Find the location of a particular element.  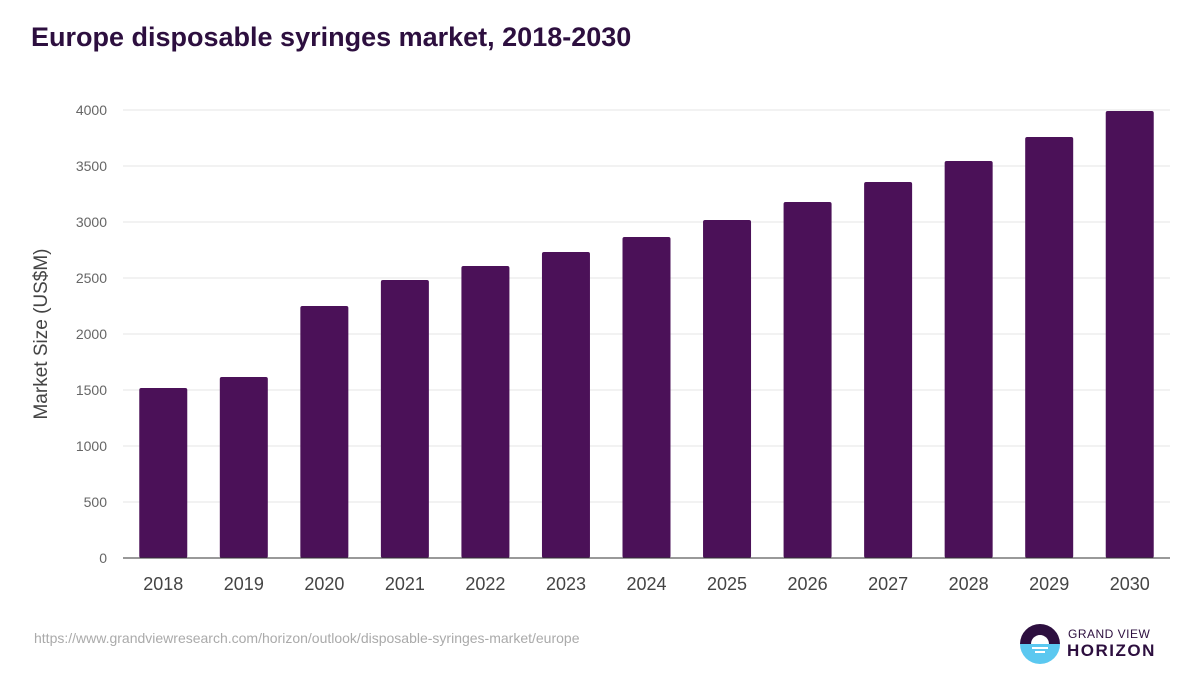

y-tick-label: 3000 is located at coordinates (91, 222).